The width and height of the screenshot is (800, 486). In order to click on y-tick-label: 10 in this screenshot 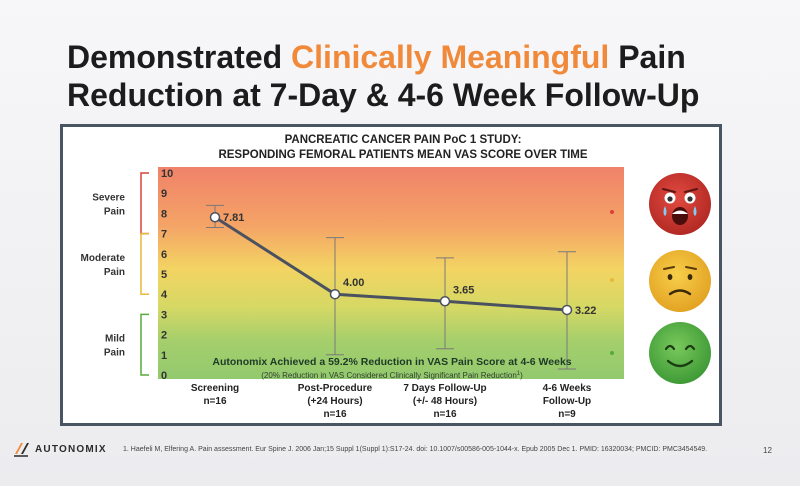, I will do `click(167, 174)`.